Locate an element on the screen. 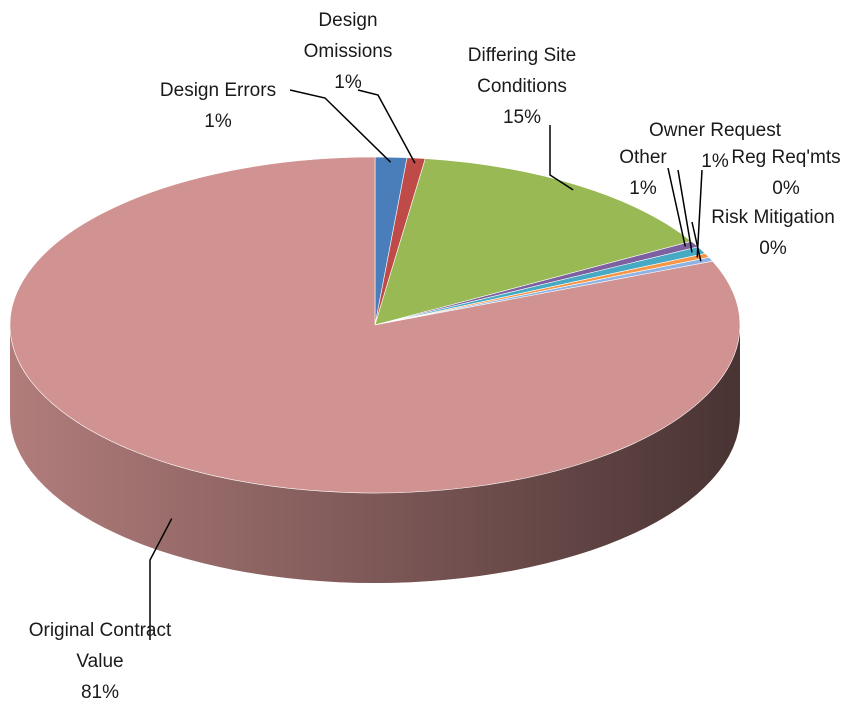  slice-label: Reg Req'mts 0% is located at coordinates (783, 173).